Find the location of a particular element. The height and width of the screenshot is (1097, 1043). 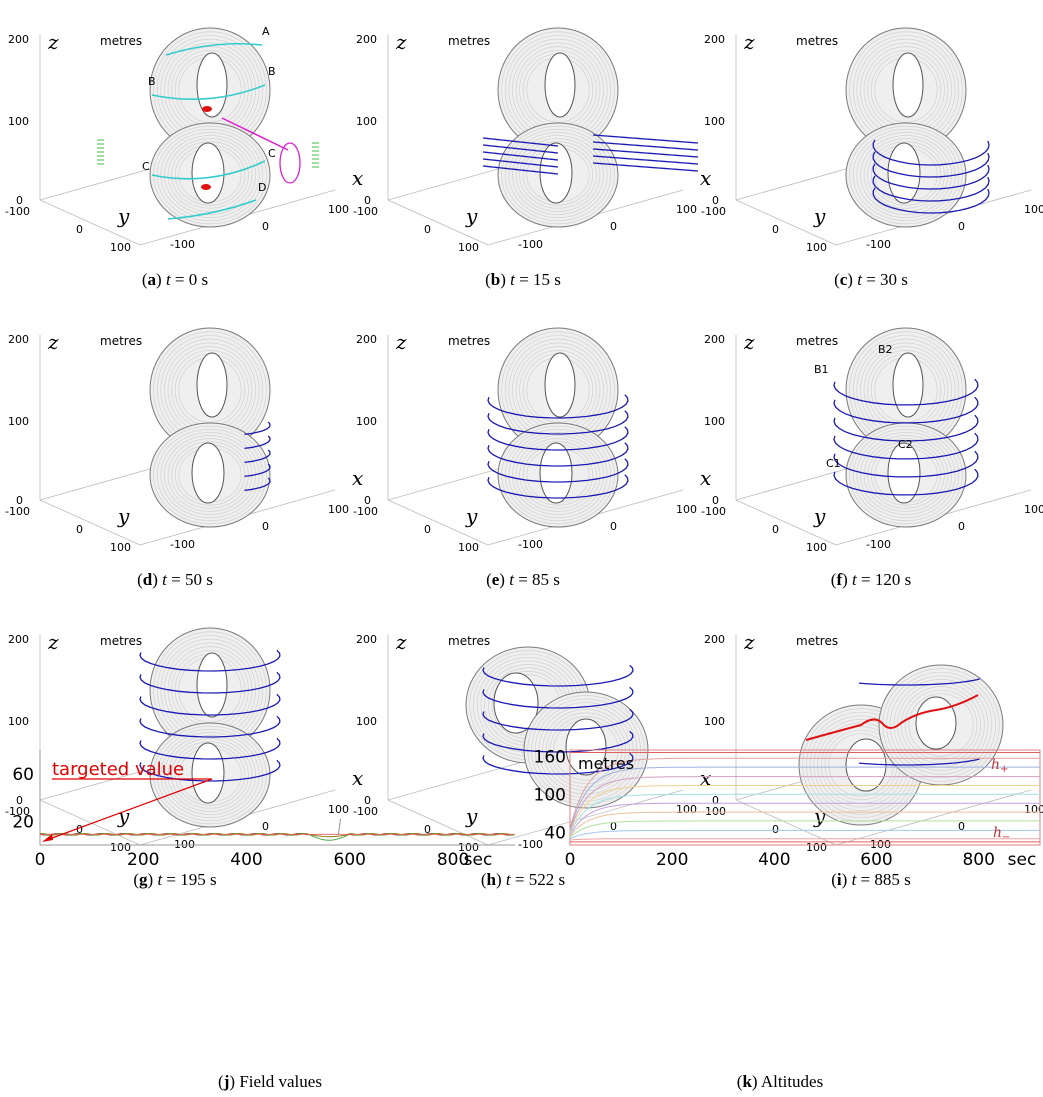

y-tick: 160 is located at coordinates (550, 757).